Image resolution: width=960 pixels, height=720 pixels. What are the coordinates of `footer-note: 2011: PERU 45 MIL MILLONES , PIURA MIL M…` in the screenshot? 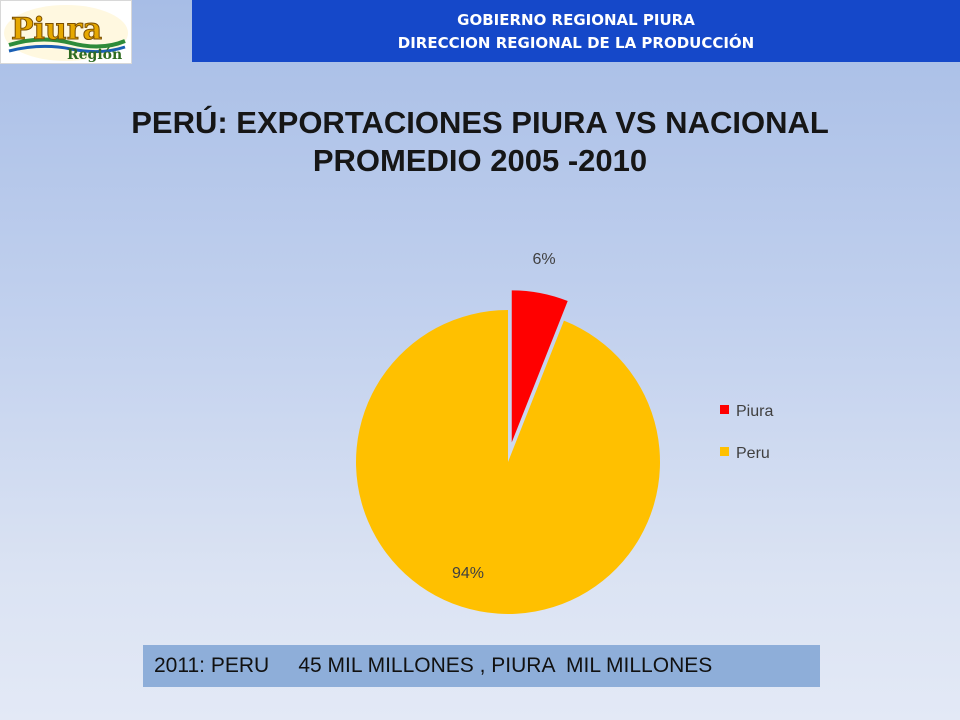 It's located at (481, 666).